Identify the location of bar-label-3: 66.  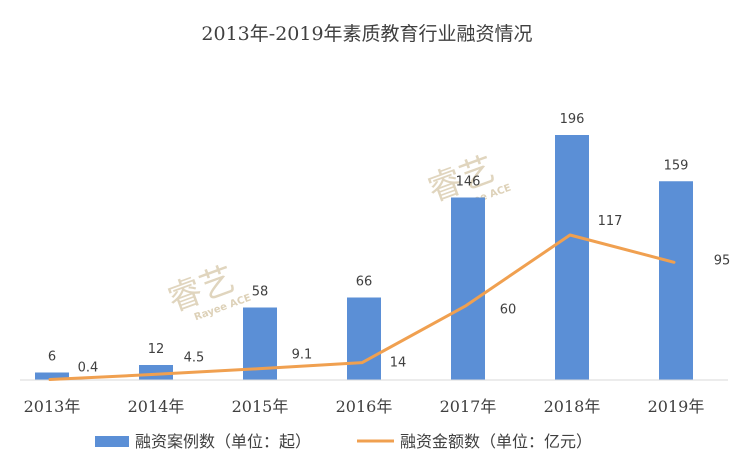
(364, 282).